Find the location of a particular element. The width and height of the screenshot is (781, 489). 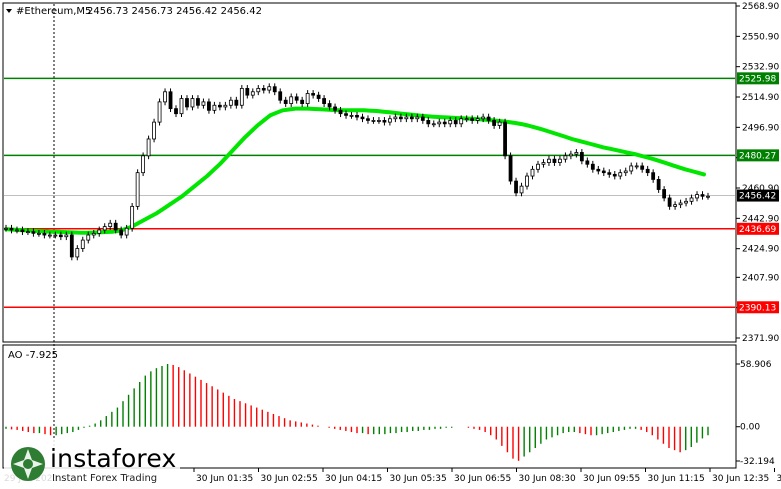

price-tick-label: 2460.90 is located at coordinates (760, 189).